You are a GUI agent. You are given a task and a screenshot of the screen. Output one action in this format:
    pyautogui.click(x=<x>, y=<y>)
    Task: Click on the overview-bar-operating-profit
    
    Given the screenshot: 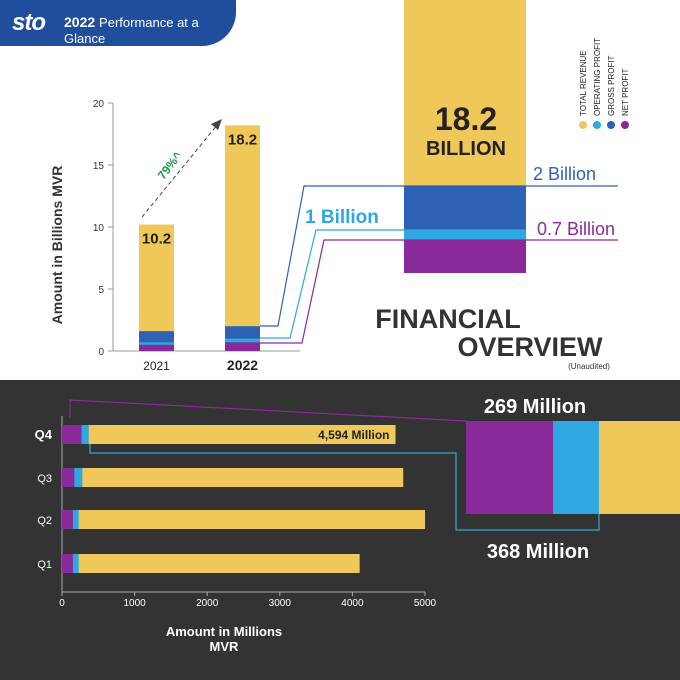 What is the action you would take?
    pyautogui.click(x=465, y=235)
    